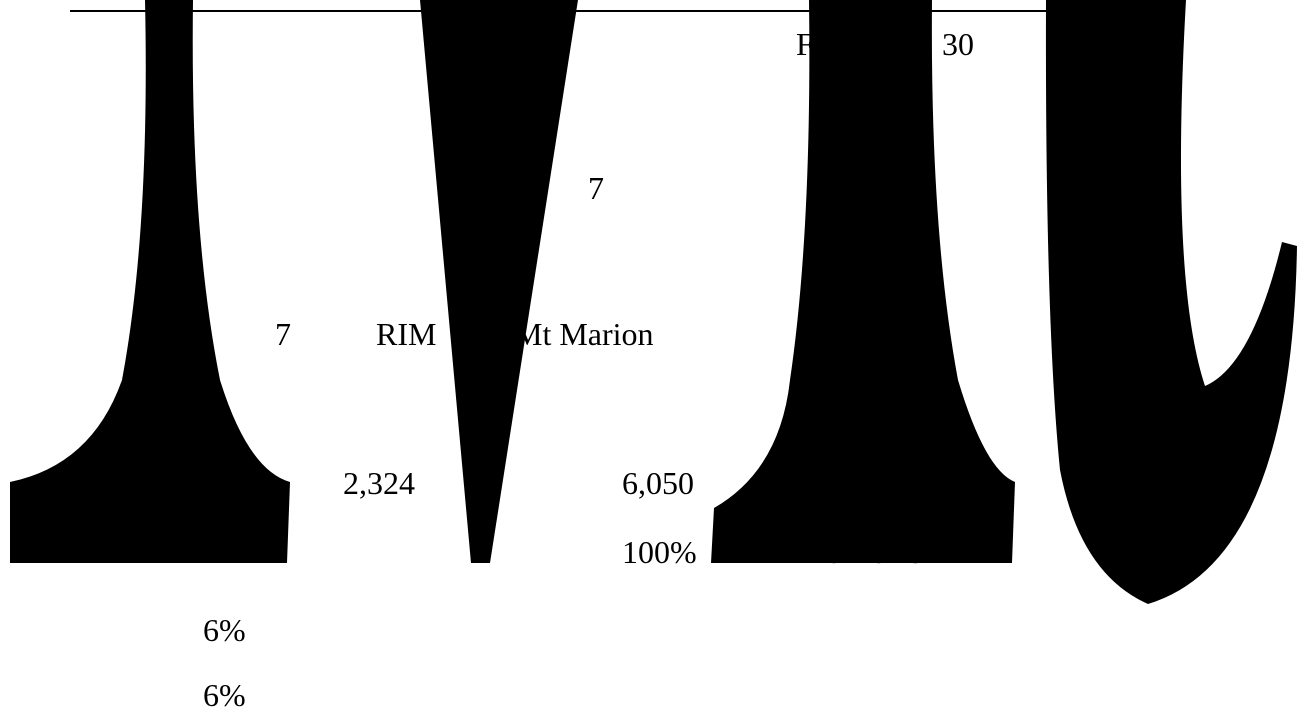  Describe the element at coordinates (658, 483) in the screenshot. I see `value-6050: 6,050` at that location.